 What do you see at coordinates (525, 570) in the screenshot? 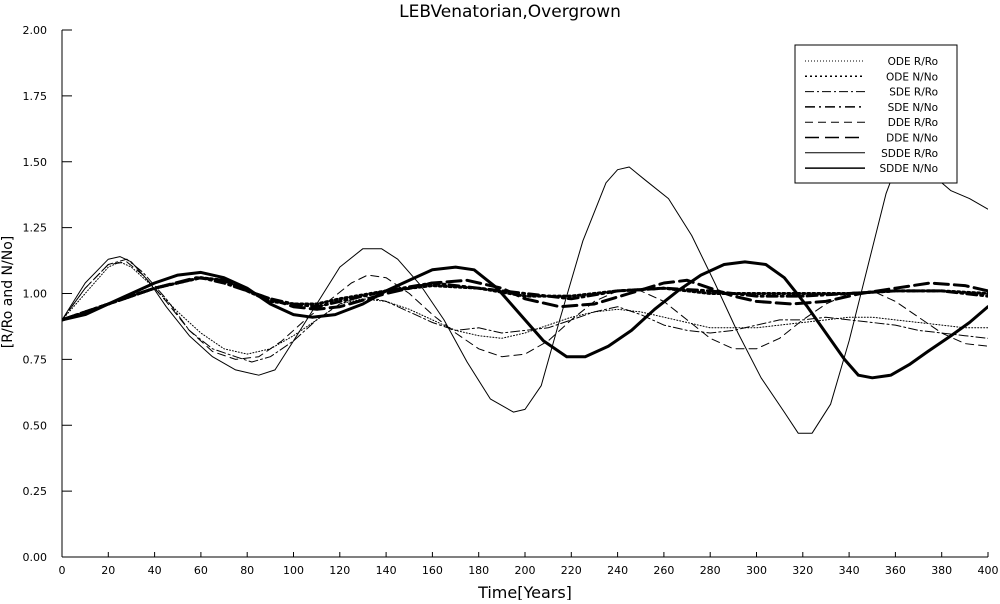
I see `x-tick-label: 200` at bounding box center [525, 570].